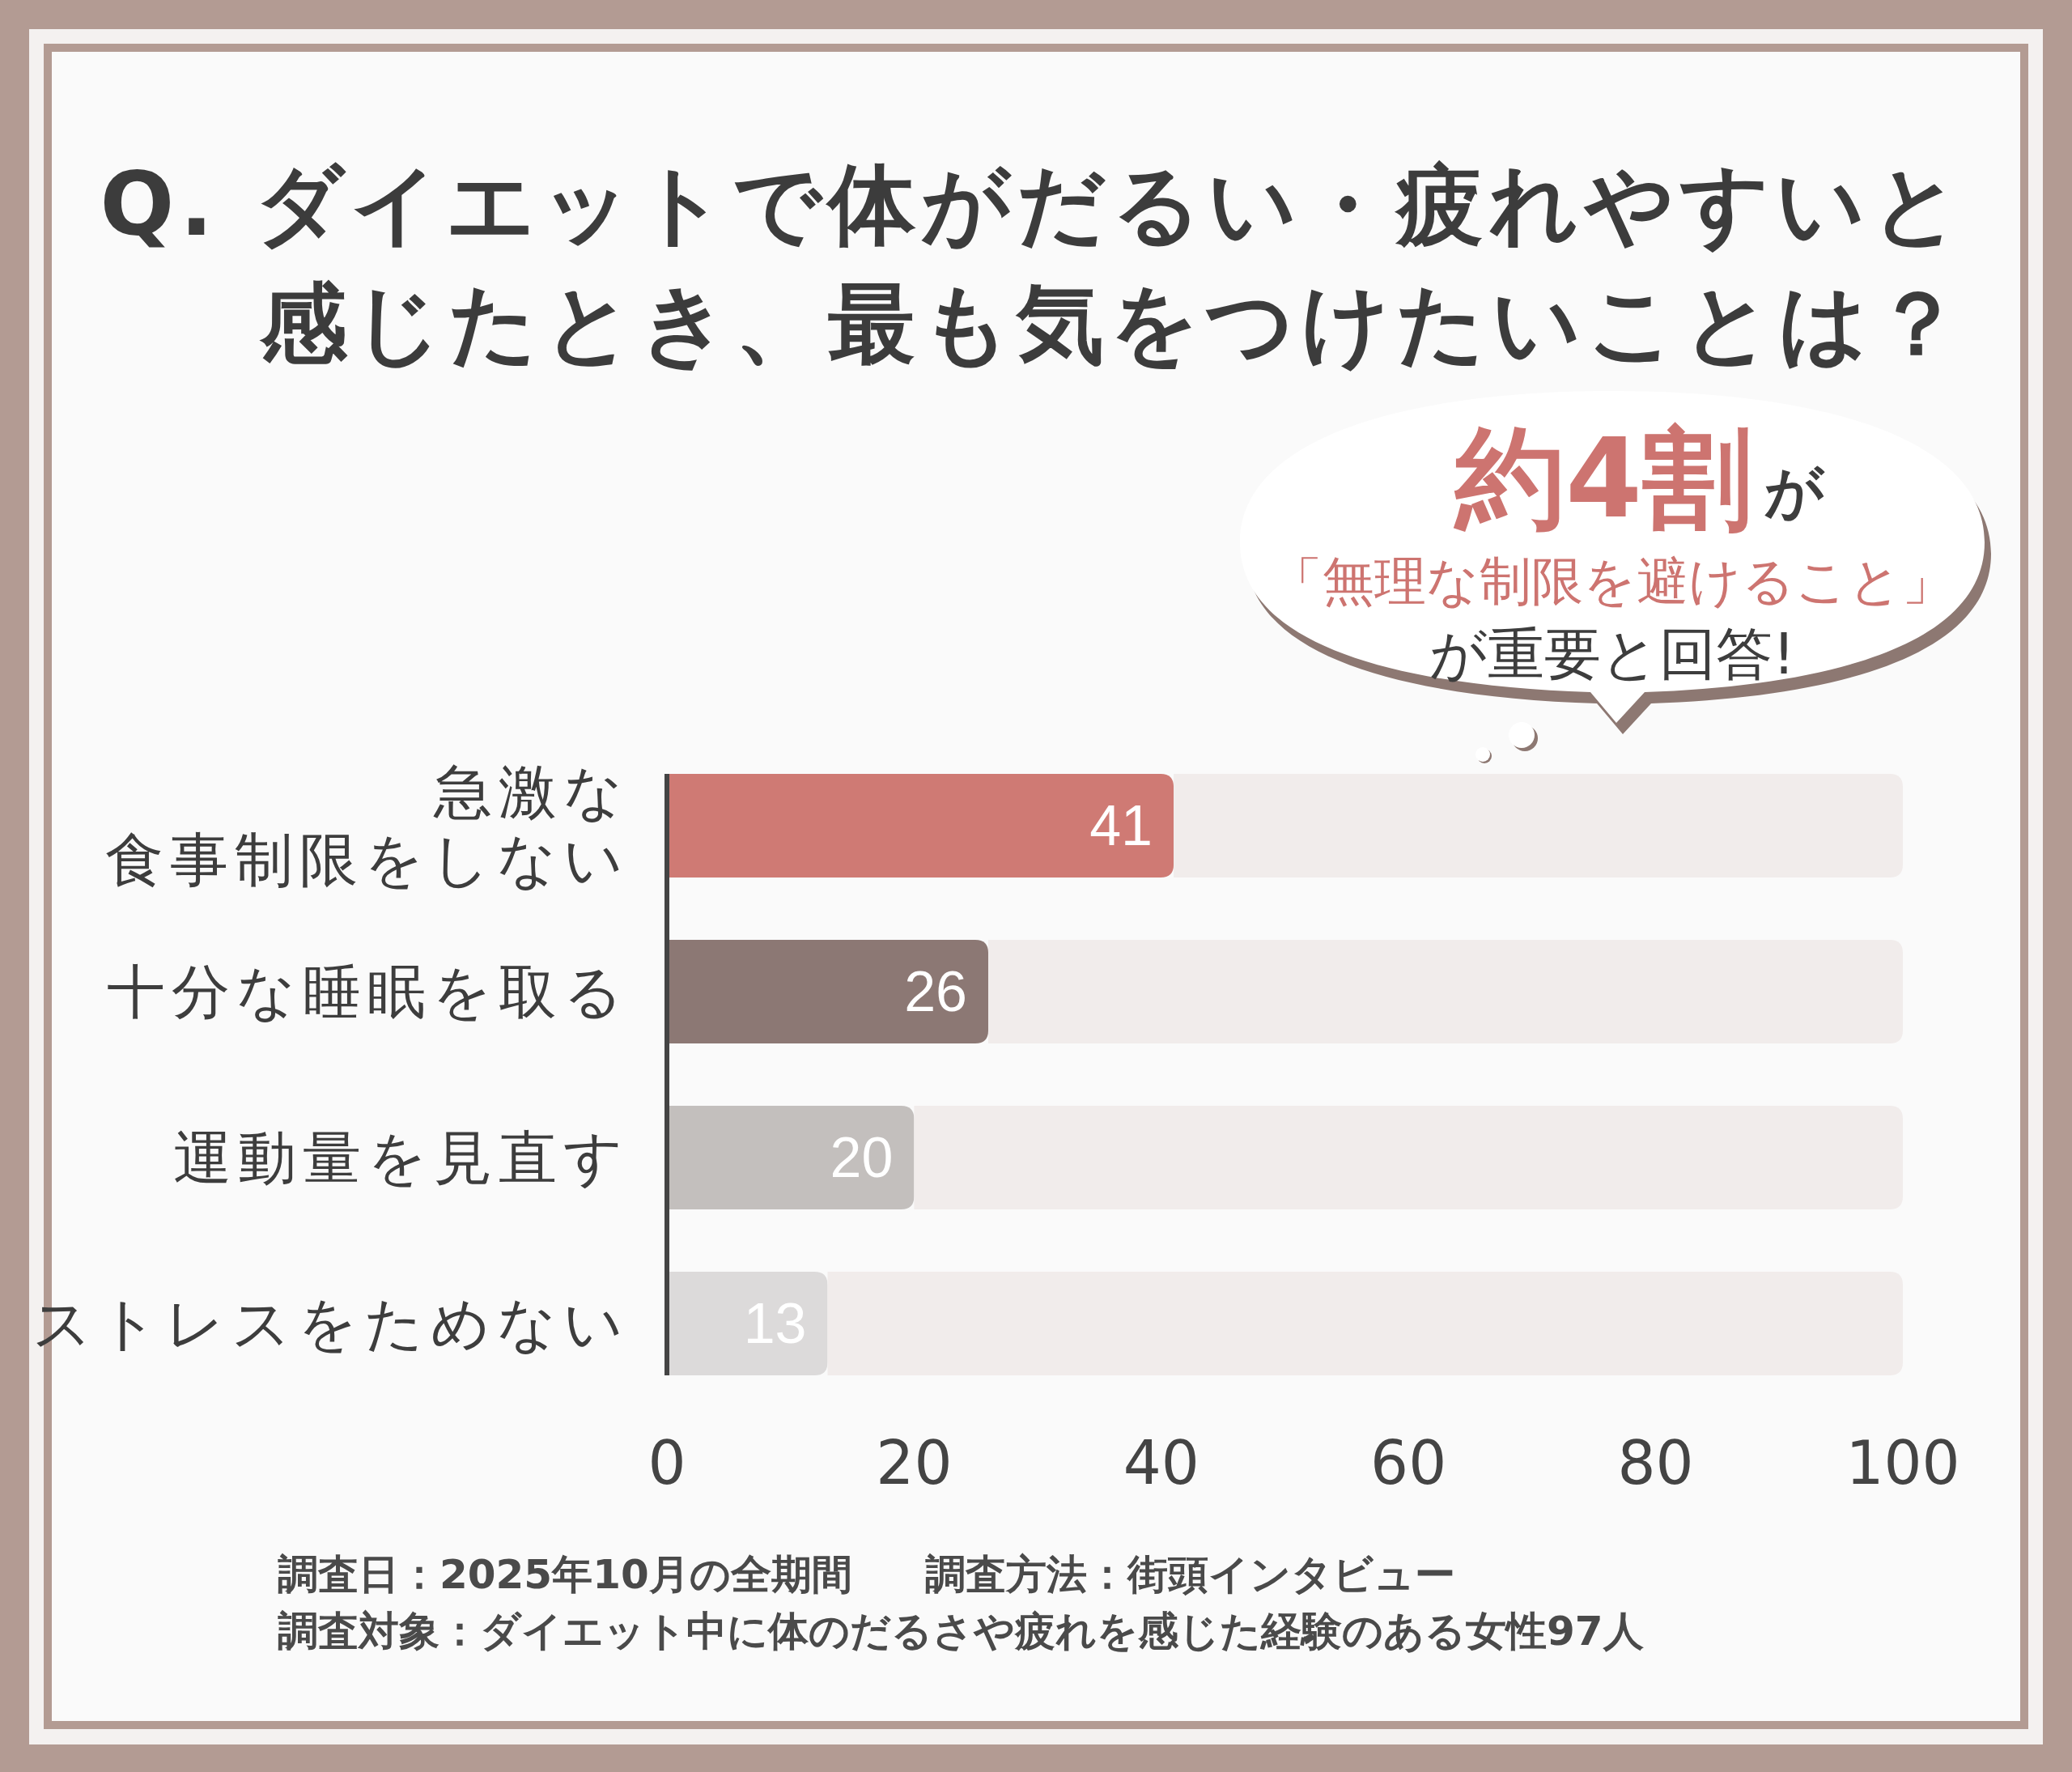 This screenshot has height=1772, width=2072. What do you see at coordinates (565, 1575) in the screenshot?
I see `text: 調査日：2025年10月の全期間` at bounding box center [565, 1575].